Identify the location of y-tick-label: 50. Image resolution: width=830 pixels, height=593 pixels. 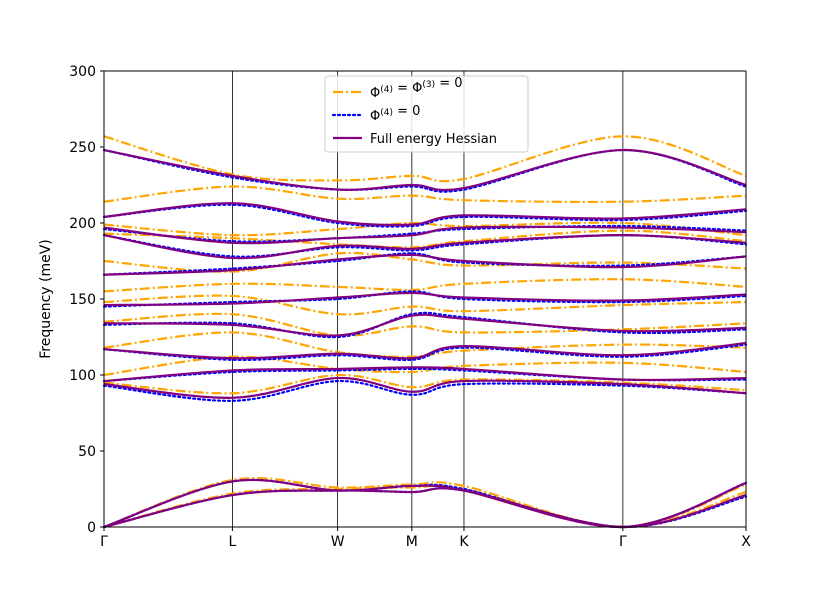
(87, 452).